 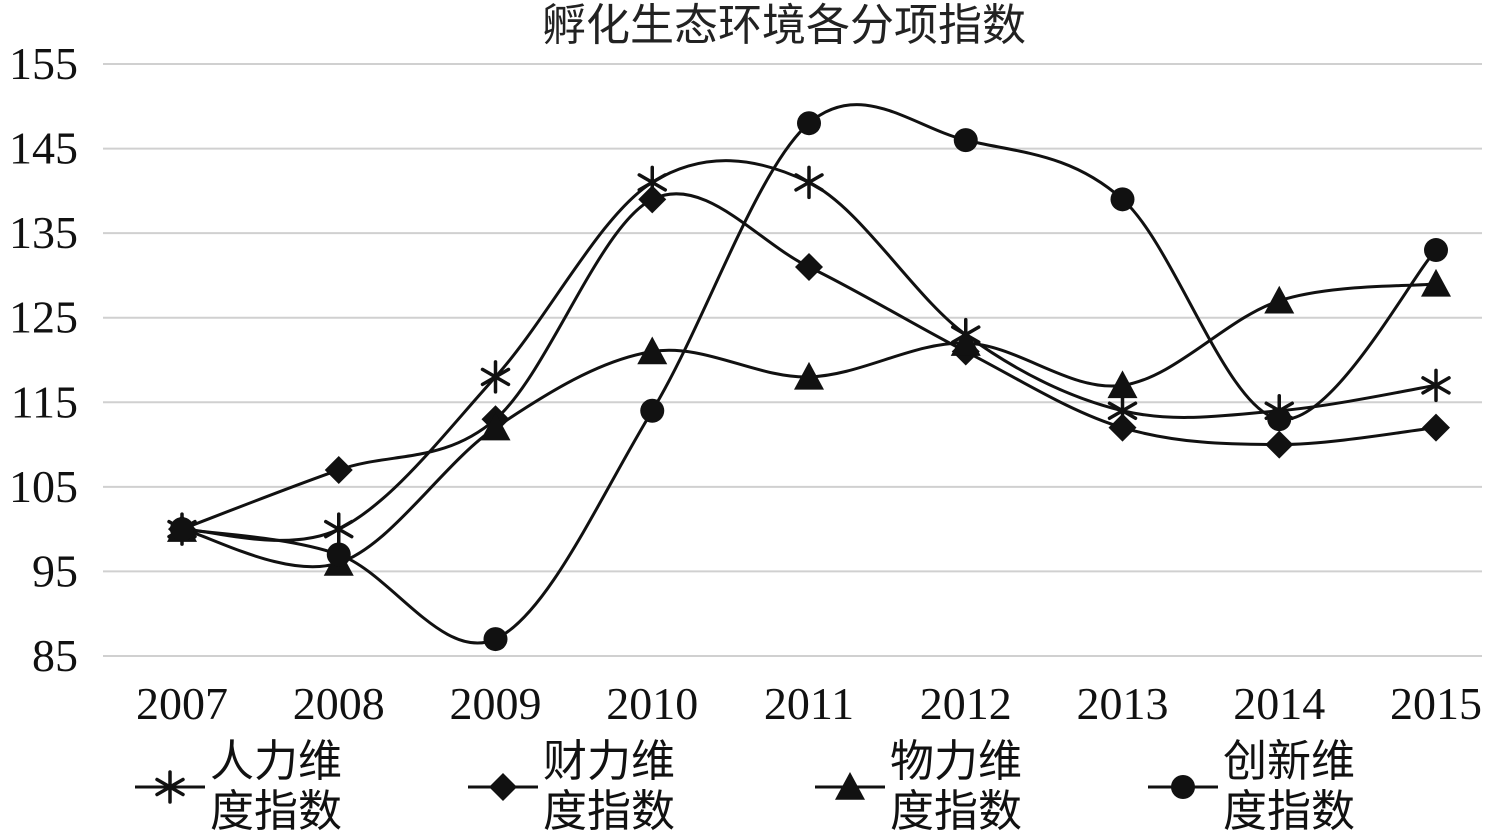 I want to click on x-tick-label: 2013, so click(x=1123, y=703).